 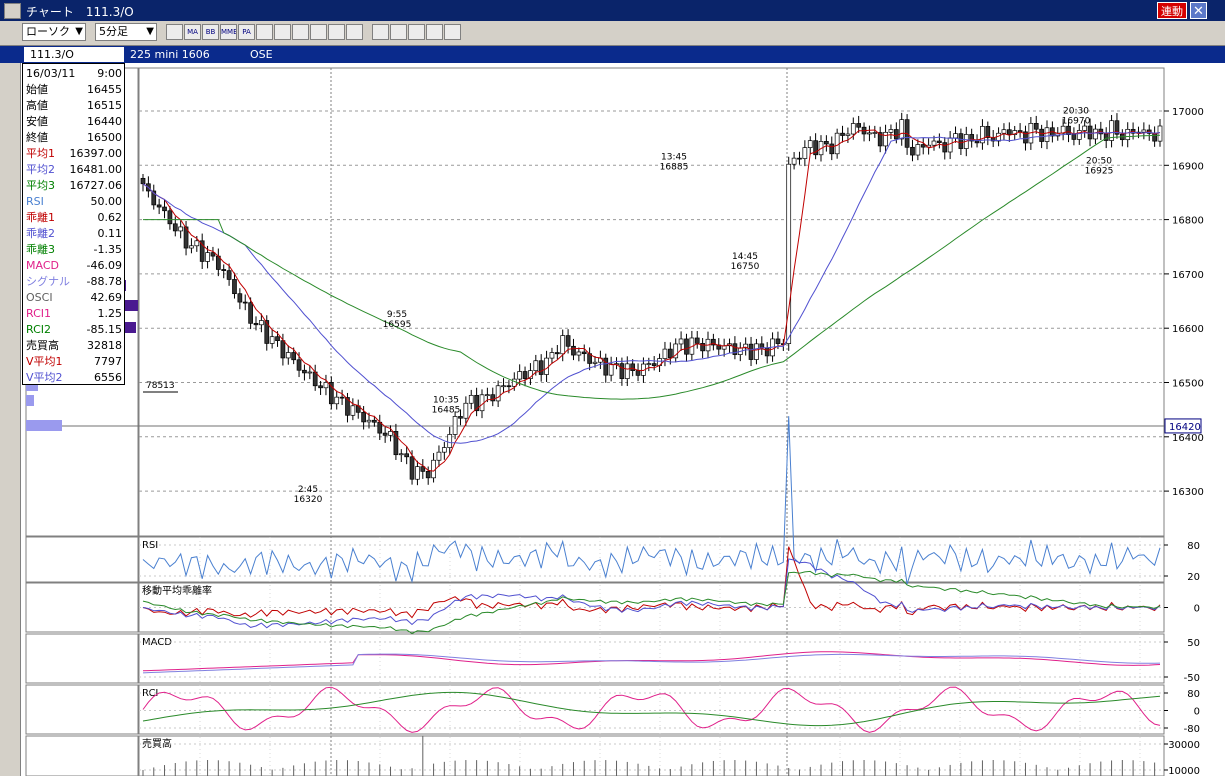 I want to click on tools-icon, so click(x=452, y=32).